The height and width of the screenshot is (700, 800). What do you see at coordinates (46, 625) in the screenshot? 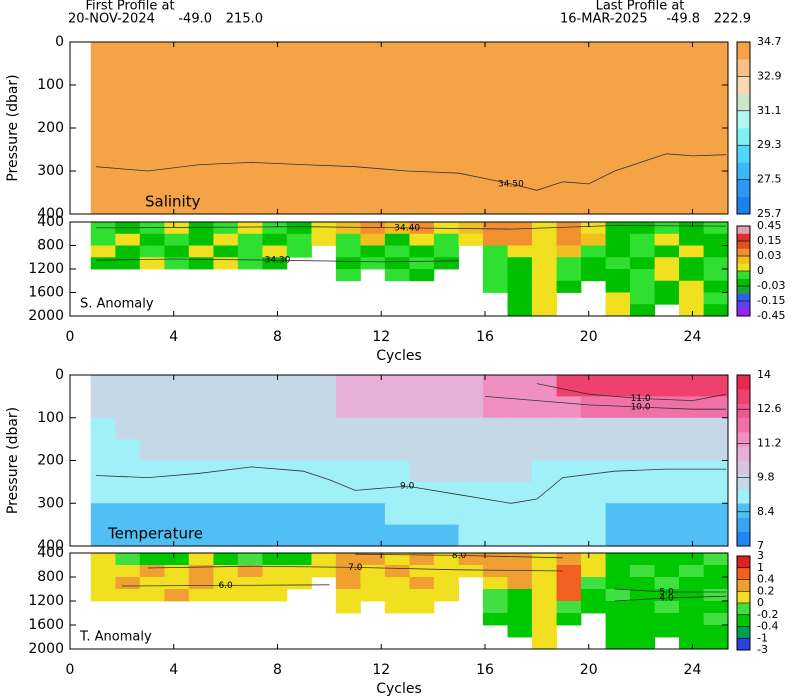
I see `y-tick-label: 1600` at bounding box center [46, 625].